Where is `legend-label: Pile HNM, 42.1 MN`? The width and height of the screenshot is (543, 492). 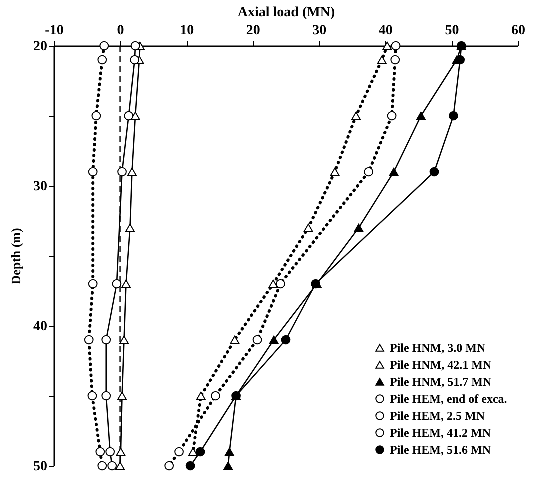
legend-label: Pile HNM, 42.1 MN is located at coordinates (441, 365).